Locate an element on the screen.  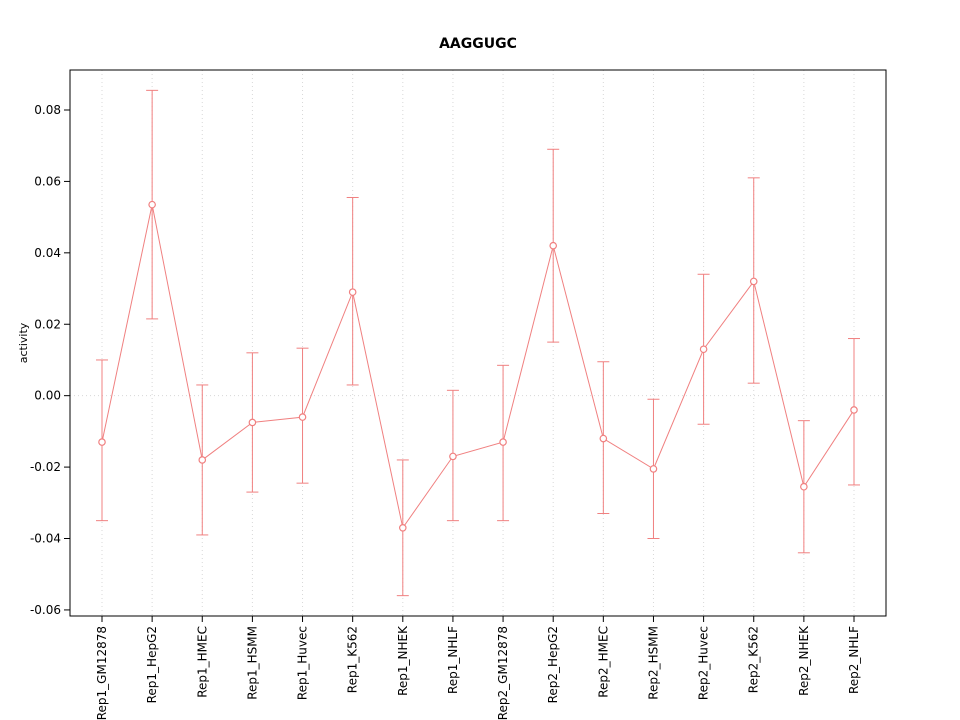
y-tick-label: -0.02 is located at coordinates (45, 467).